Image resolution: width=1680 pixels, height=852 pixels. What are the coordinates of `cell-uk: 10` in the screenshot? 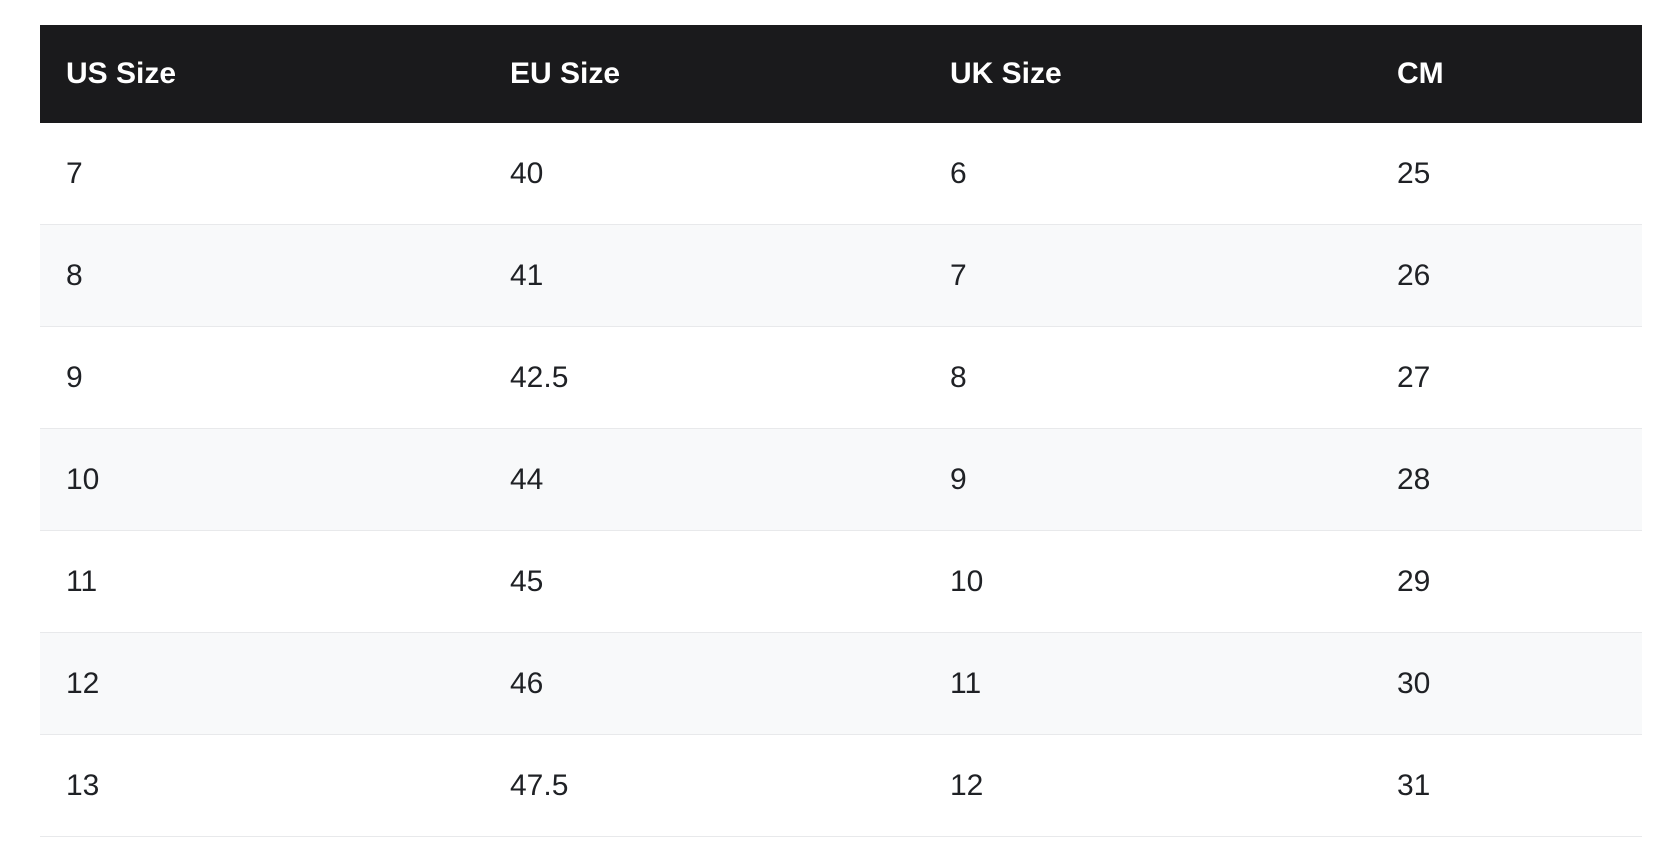 It's located at (1147, 581).